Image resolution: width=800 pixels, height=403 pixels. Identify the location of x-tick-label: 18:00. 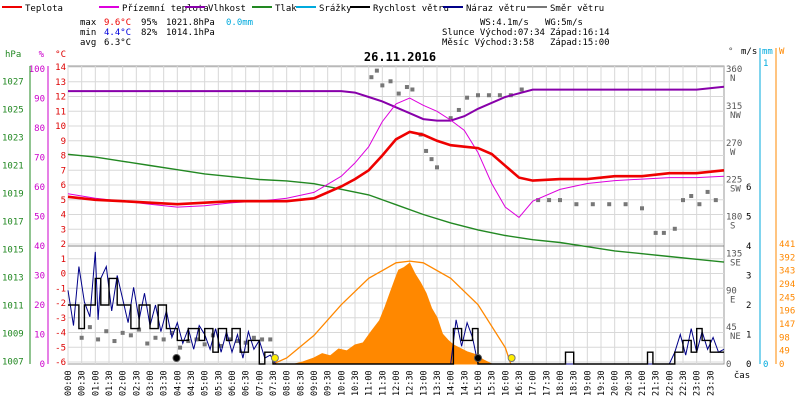
(561, 383).